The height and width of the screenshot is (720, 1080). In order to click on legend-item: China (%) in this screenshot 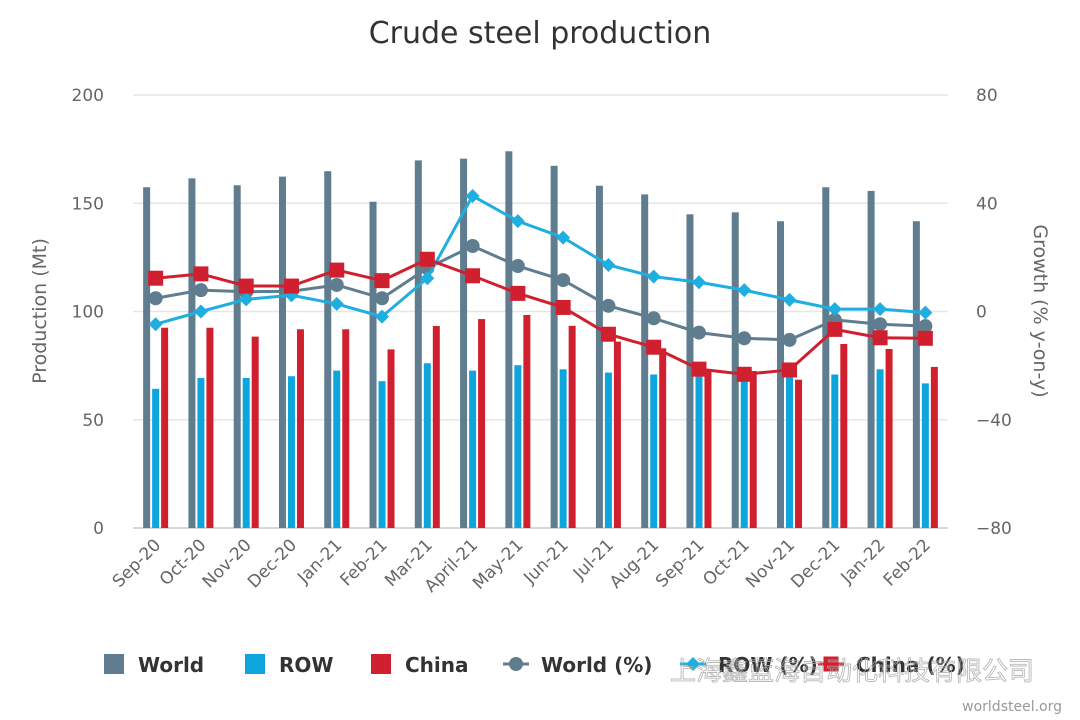, I will do `click(891, 665)`.